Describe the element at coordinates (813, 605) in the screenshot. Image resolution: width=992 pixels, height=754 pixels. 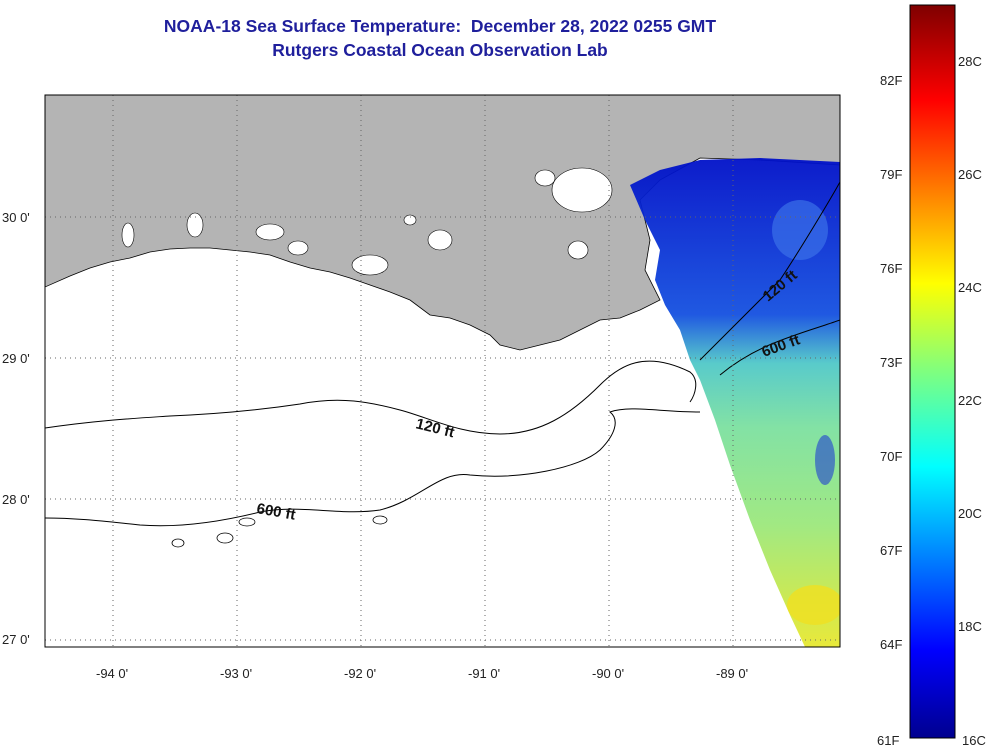
I see `warm-patch` at that location.